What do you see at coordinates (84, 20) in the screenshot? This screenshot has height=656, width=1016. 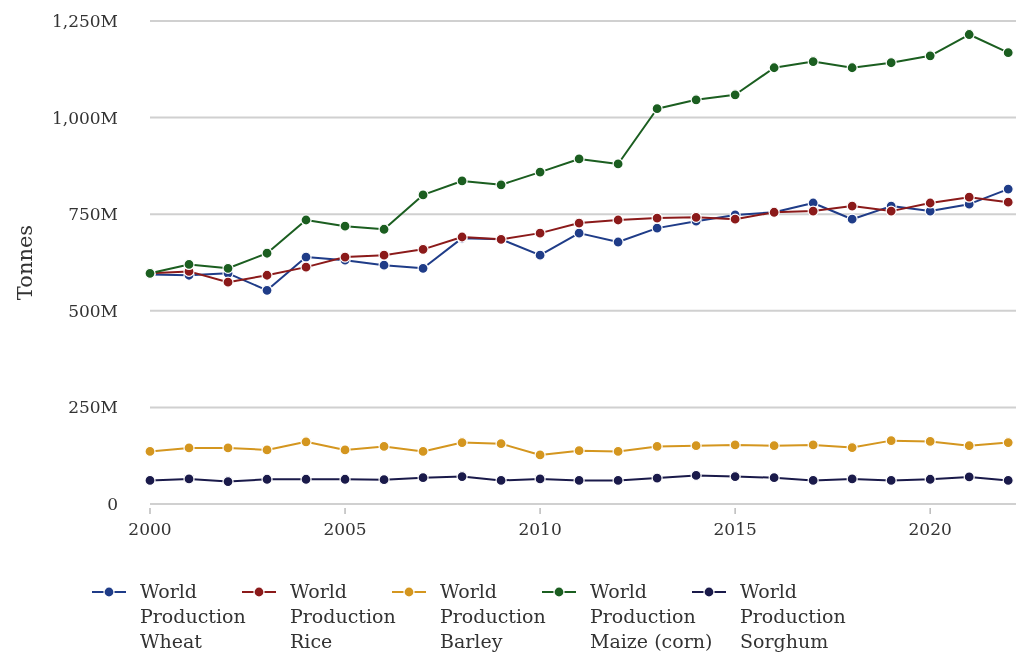 I see `y-tick-label: 1,250M` at bounding box center [84, 20].